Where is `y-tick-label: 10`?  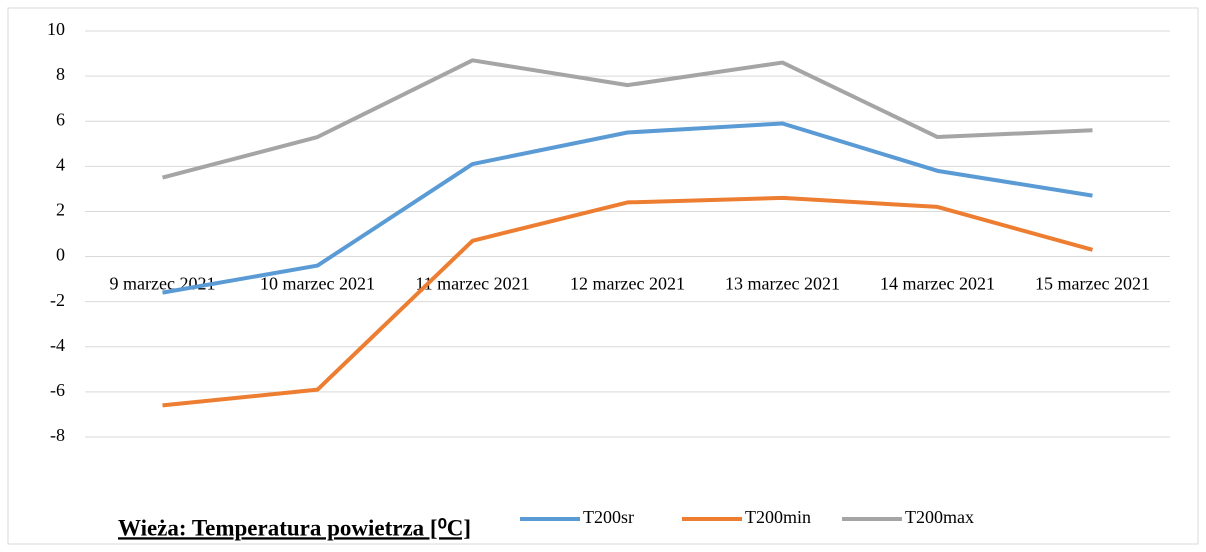 y-tick-label: 10 is located at coordinates (56, 29).